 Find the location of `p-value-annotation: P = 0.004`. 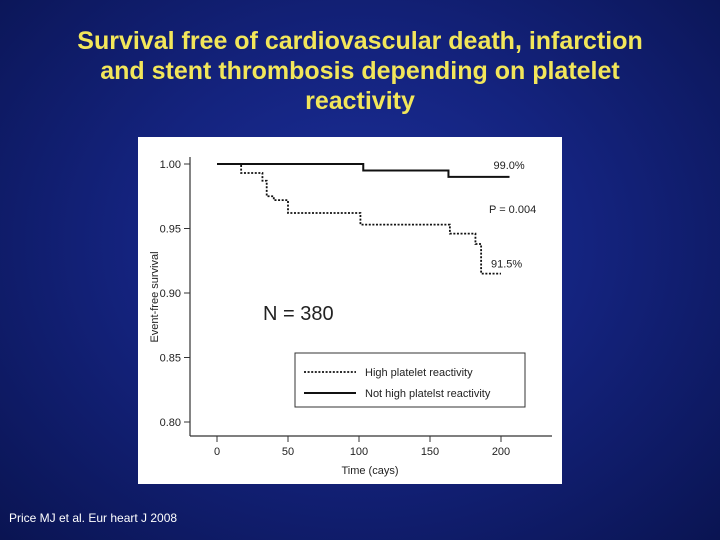

p-value-annotation: P = 0.004 is located at coordinates (512, 210).